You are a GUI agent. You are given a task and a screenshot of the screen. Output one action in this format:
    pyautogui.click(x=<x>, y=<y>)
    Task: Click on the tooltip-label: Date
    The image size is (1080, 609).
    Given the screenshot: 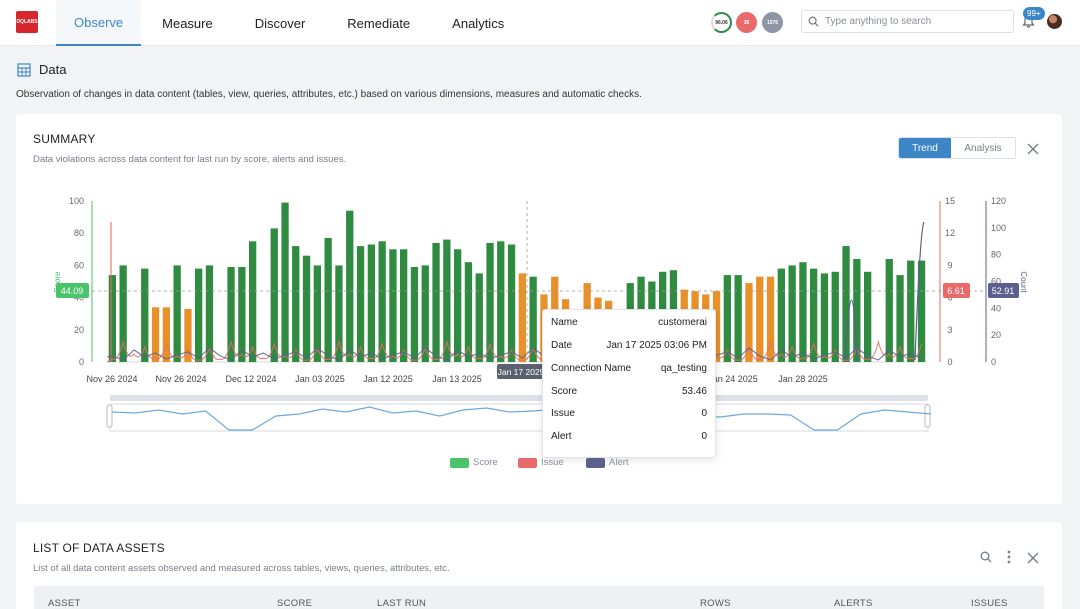 What is the action you would take?
    pyautogui.click(x=562, y=345)
    